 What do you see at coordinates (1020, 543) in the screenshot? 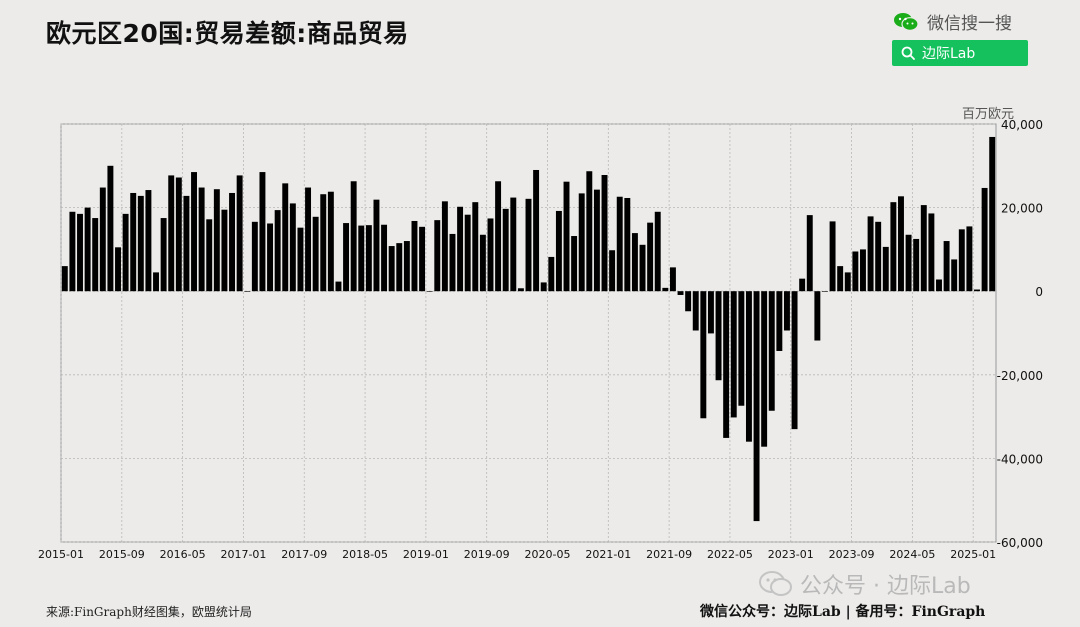
I see `y-tick-label: -60,000` at bounding box center [1020, 543].